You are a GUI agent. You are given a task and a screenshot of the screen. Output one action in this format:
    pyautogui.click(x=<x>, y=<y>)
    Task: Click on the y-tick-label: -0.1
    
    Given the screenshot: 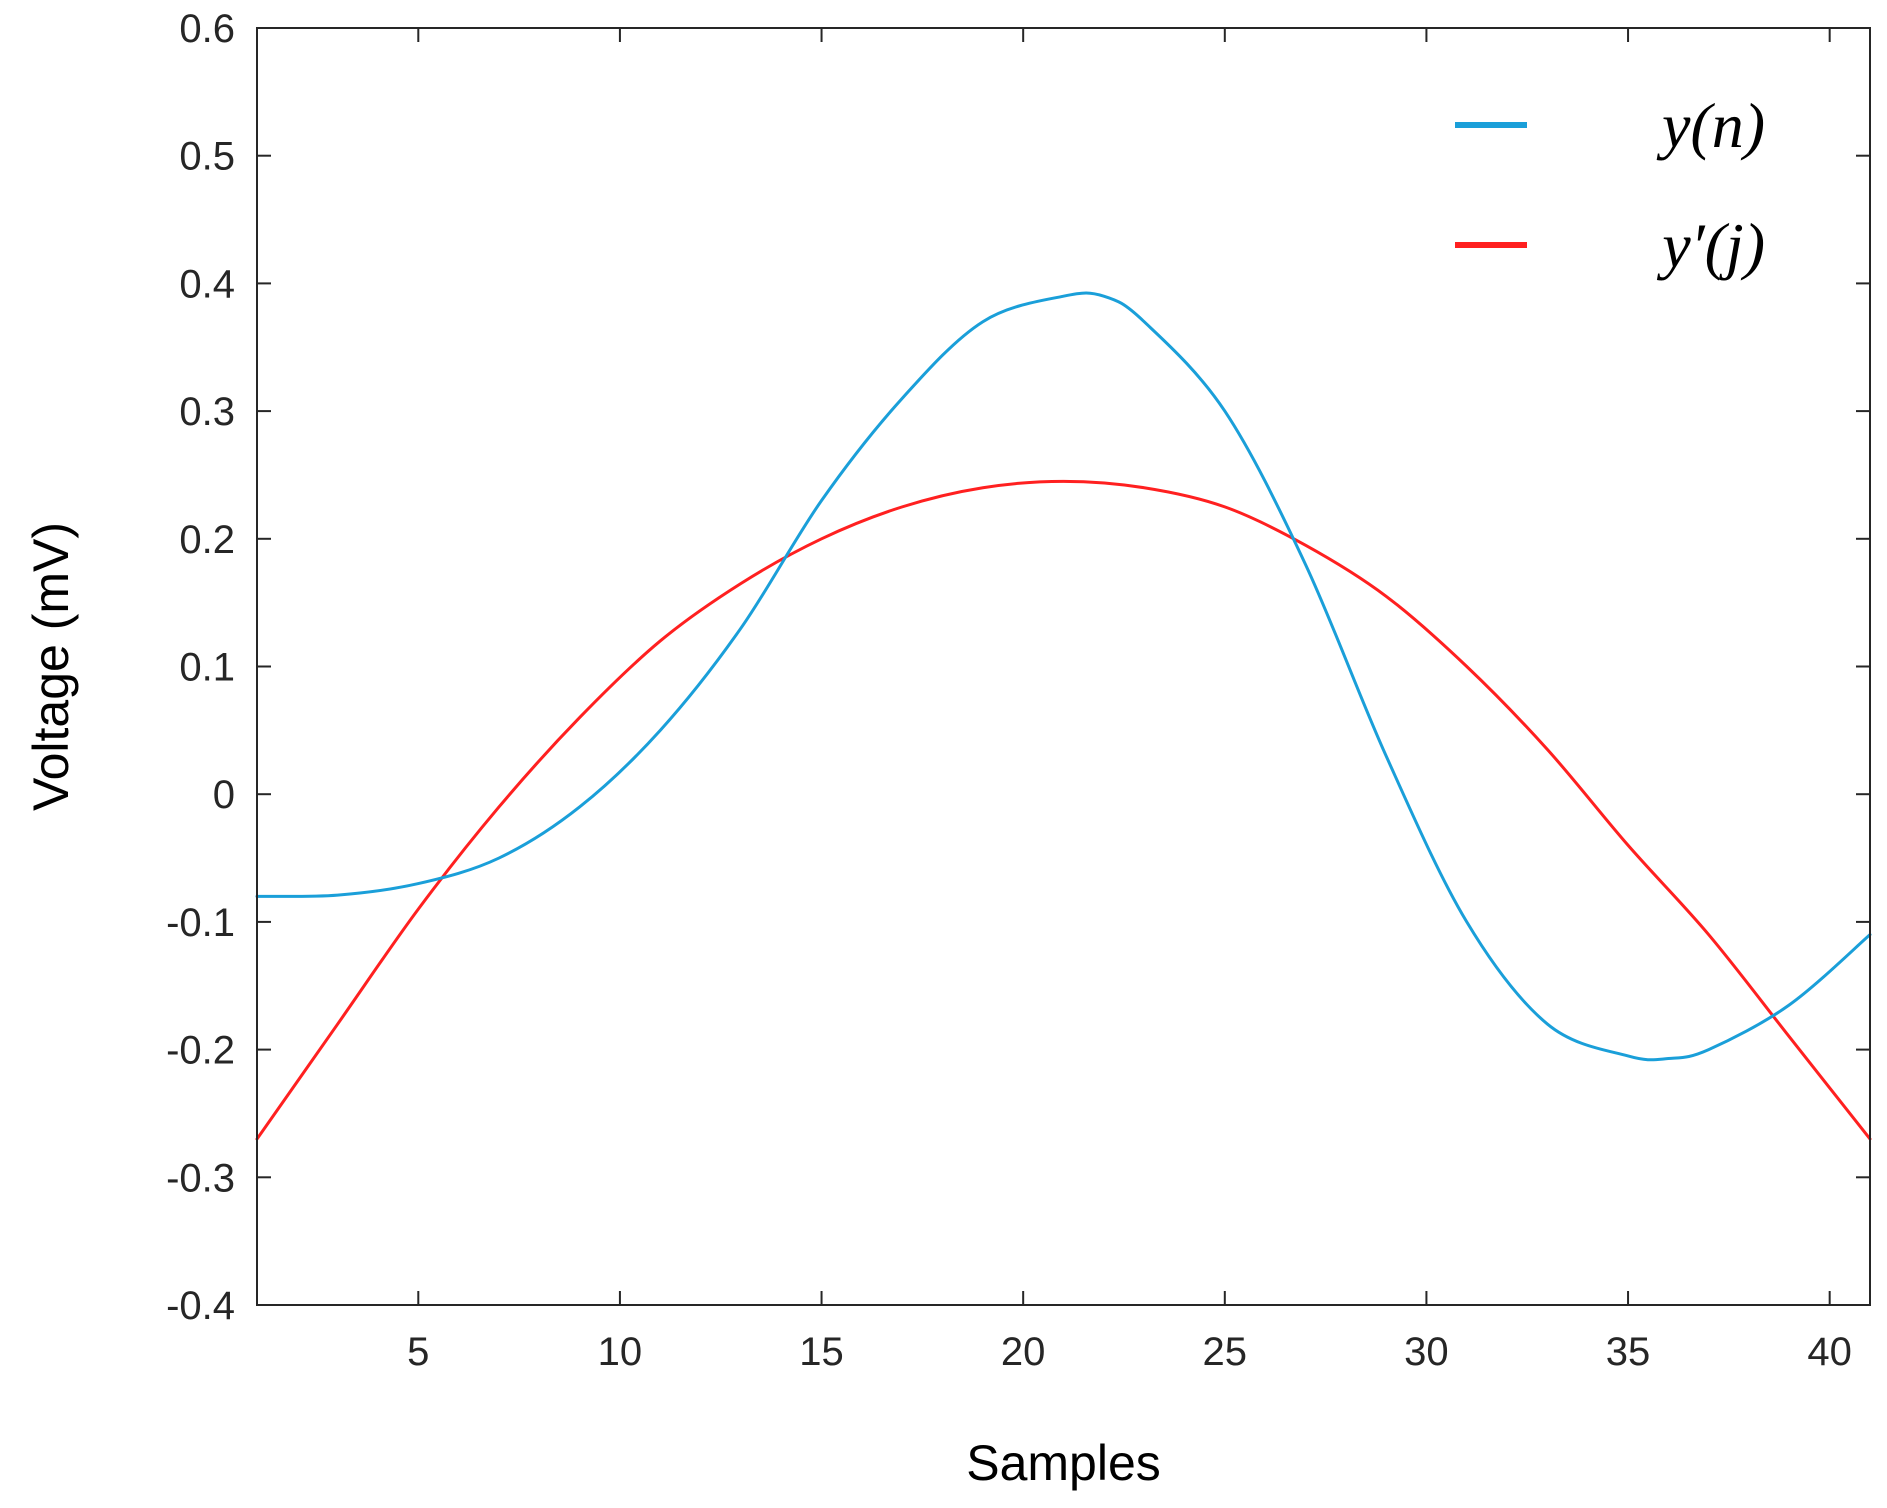 What is the action you would take?
    pyautogui.click(x=200, y=923)
    